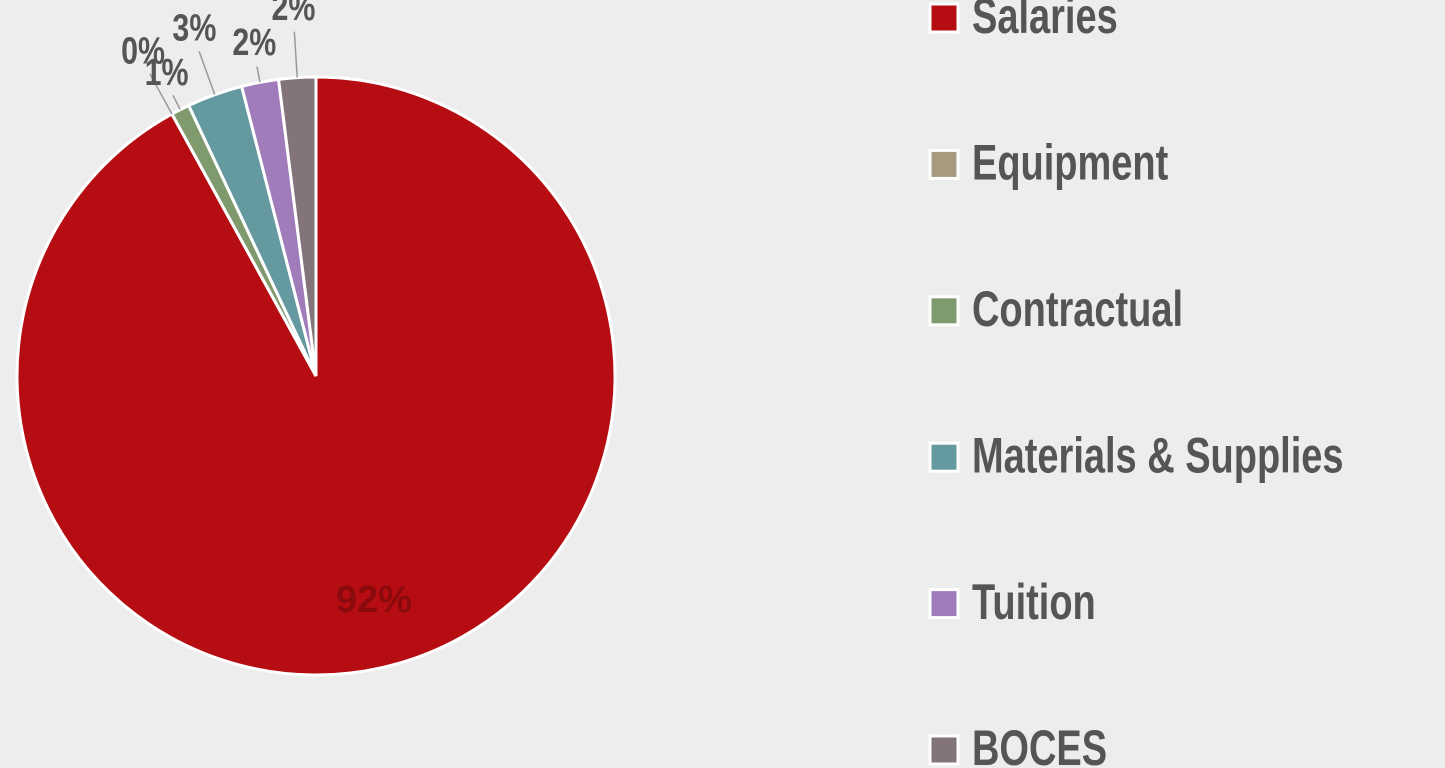  I want to click on legend-label: Materials & Supplies, so click(1158, 456).